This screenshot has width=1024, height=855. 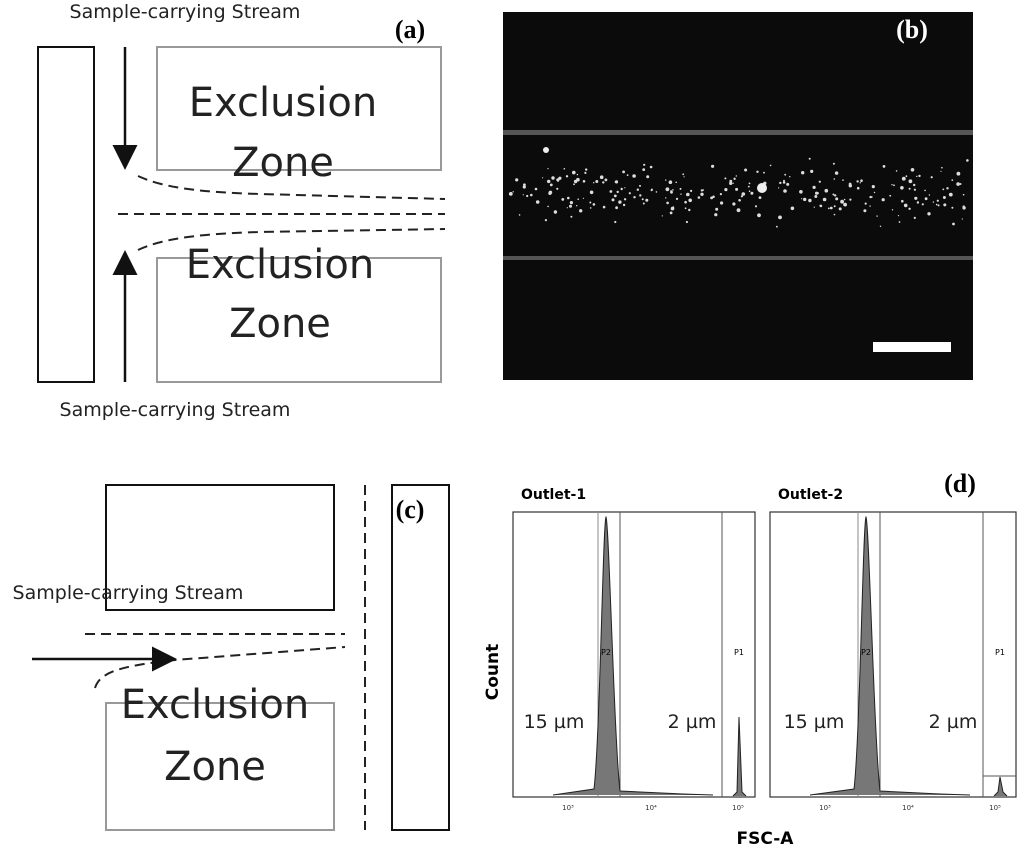 I want to click on box, so click(x=220, y=547).